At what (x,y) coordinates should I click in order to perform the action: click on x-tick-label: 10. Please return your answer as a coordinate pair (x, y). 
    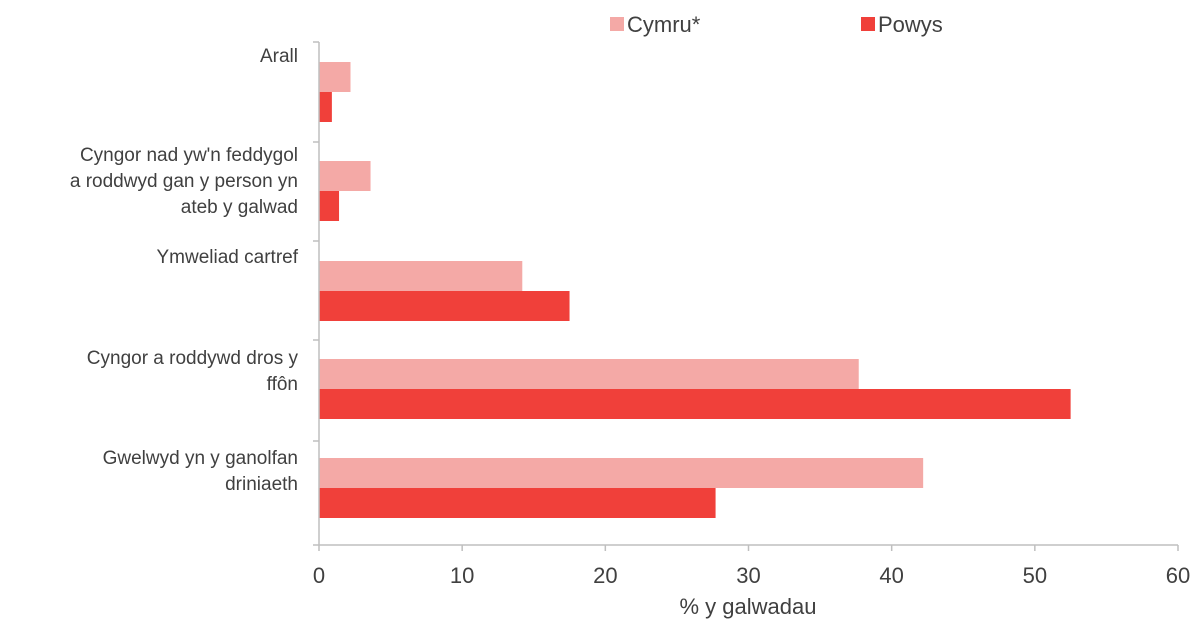
    Looking at the image, I should click on (462, 575).